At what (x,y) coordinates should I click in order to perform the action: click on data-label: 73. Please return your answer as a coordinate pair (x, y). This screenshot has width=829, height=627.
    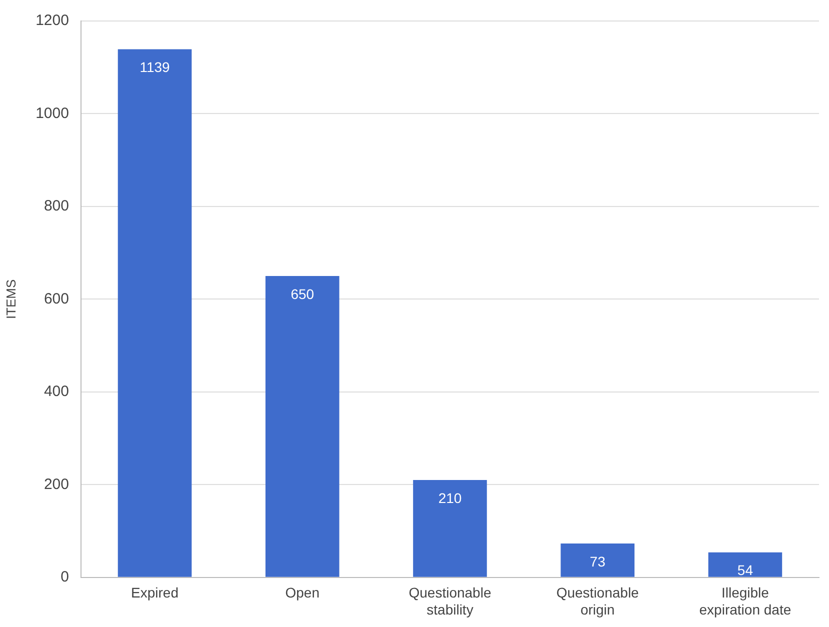
    Looking at the image, I should click on (598, 561).